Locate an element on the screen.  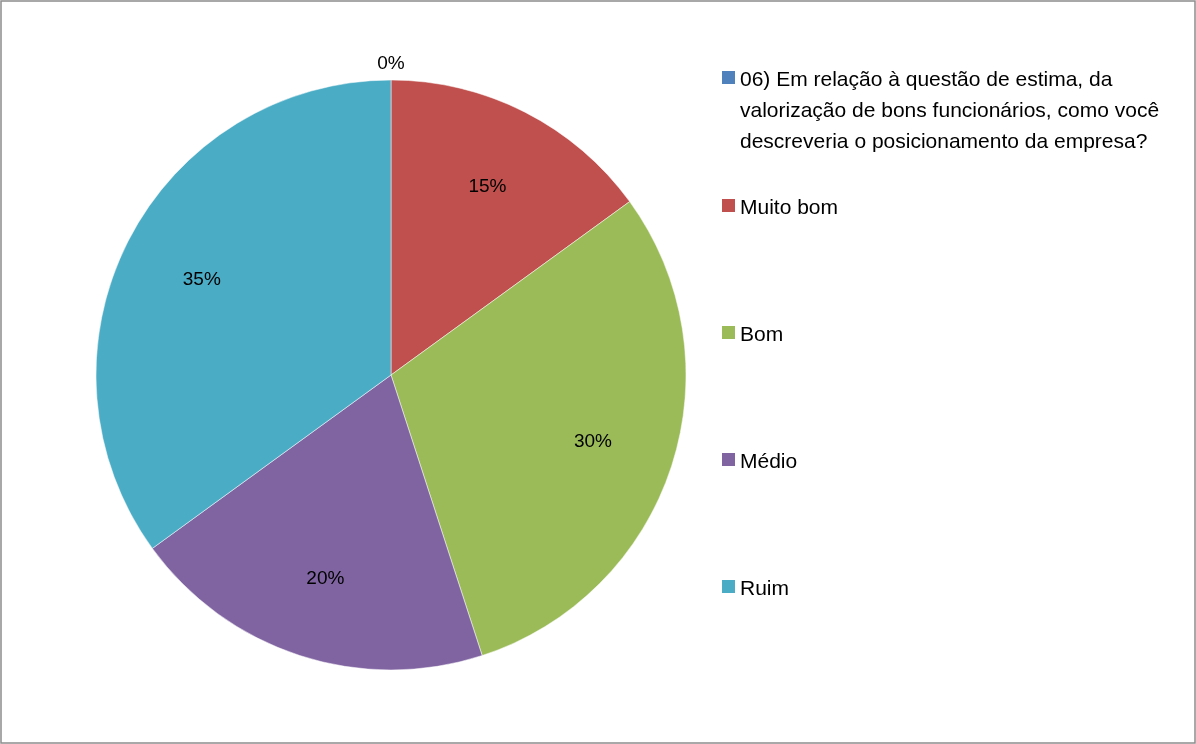
data-label: 15% is located at coordinates (487, 186).